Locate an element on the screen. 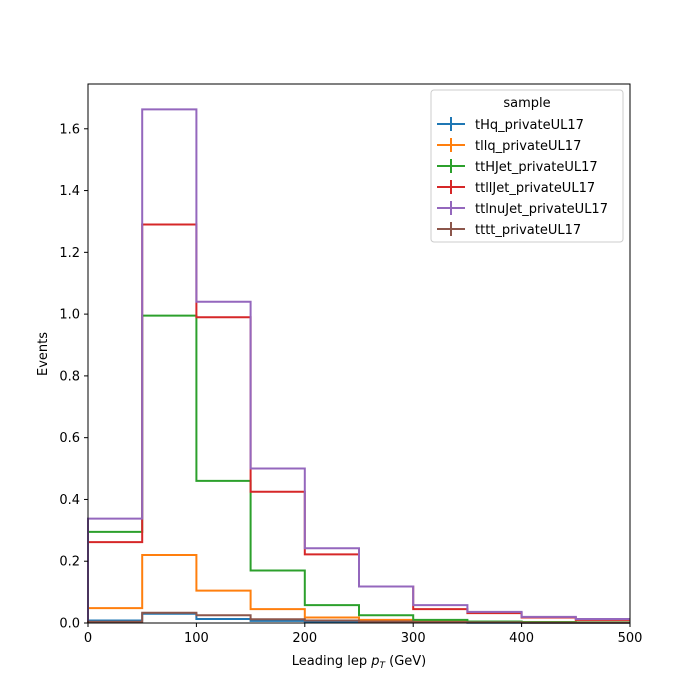 Image resolution: width=700 pixels, height=700 pixels. legend-entry: ttlnuJet_privateUL17 is located at coordinates (522, 209).